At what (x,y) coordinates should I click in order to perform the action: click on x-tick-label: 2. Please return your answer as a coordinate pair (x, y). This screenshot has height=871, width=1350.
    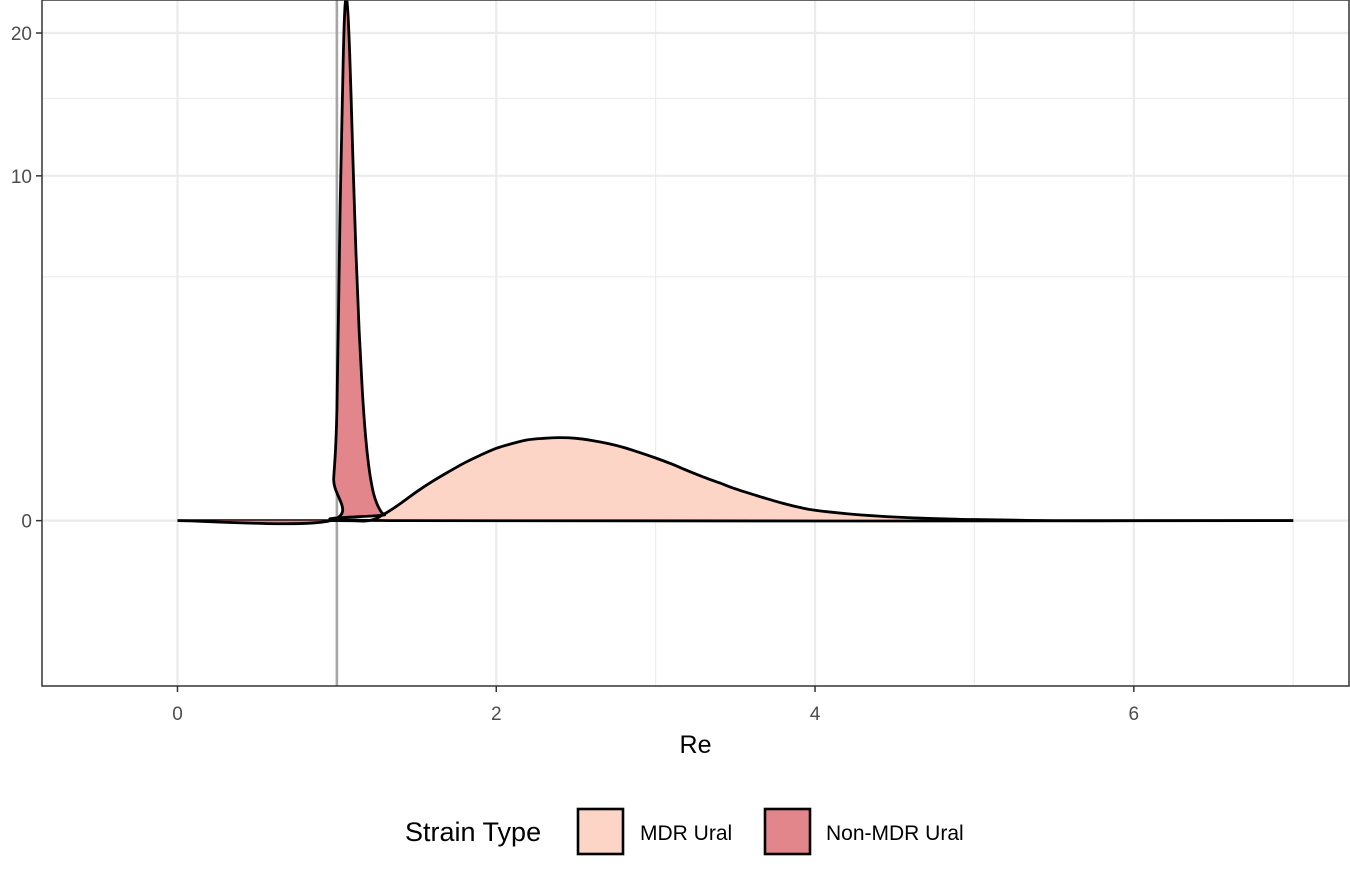
    Looking at the image, I should click on (496, 714).